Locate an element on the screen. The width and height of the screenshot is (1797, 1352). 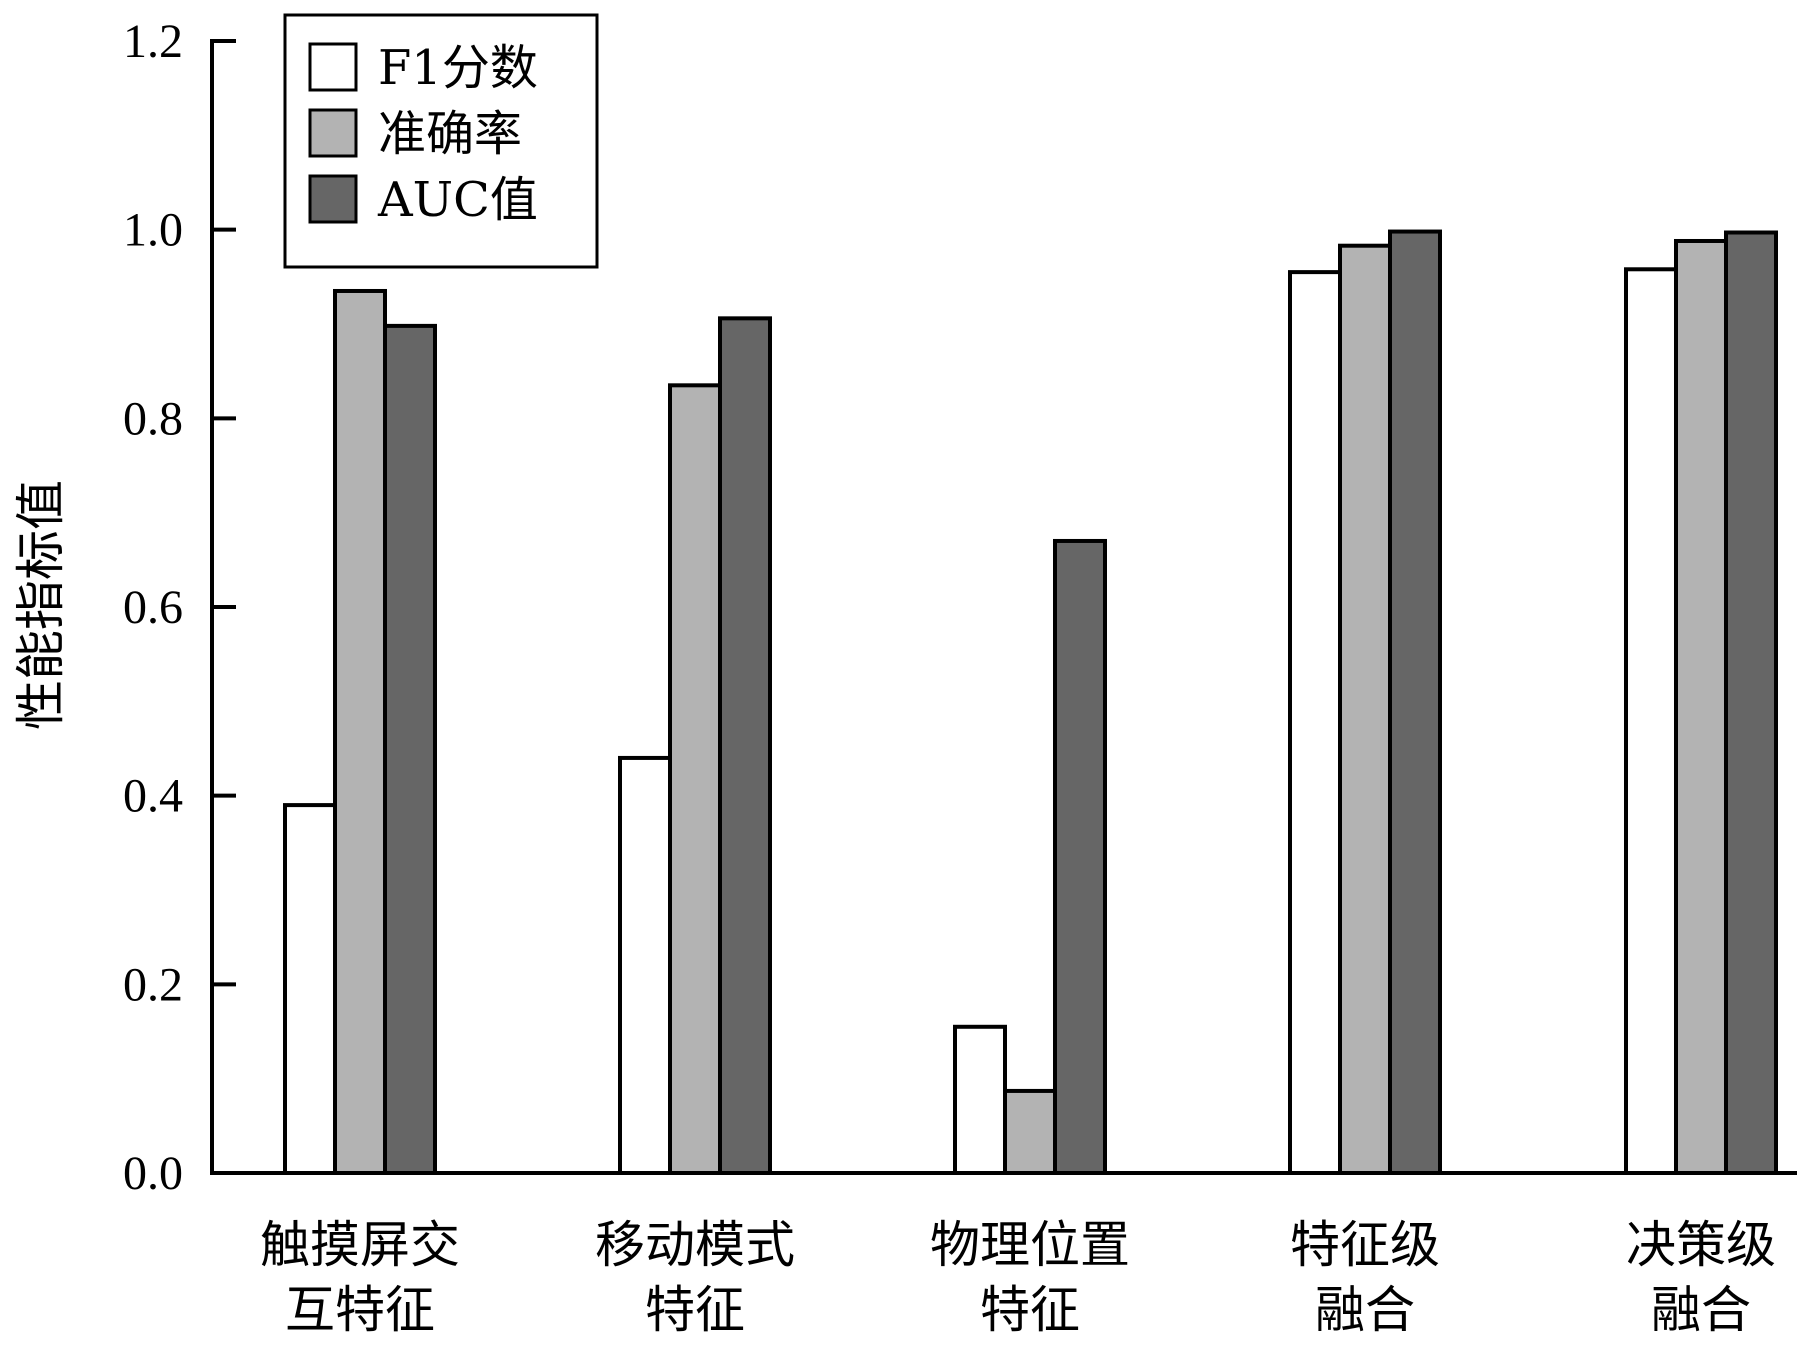
legend-label: 准确率 is located at coordinates (450, 134).